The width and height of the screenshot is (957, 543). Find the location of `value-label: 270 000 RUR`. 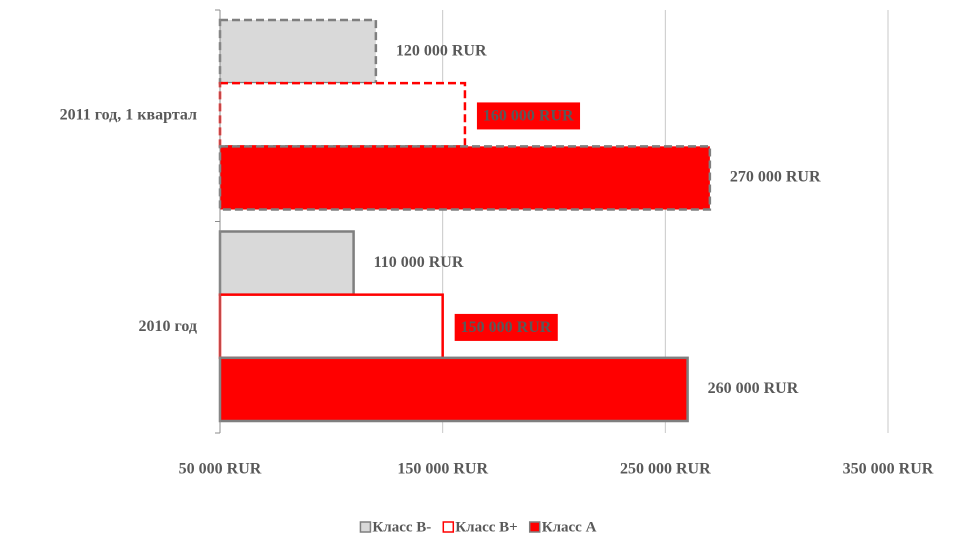

value-label: 270 000 RUR is located at coordinates (775, 177).